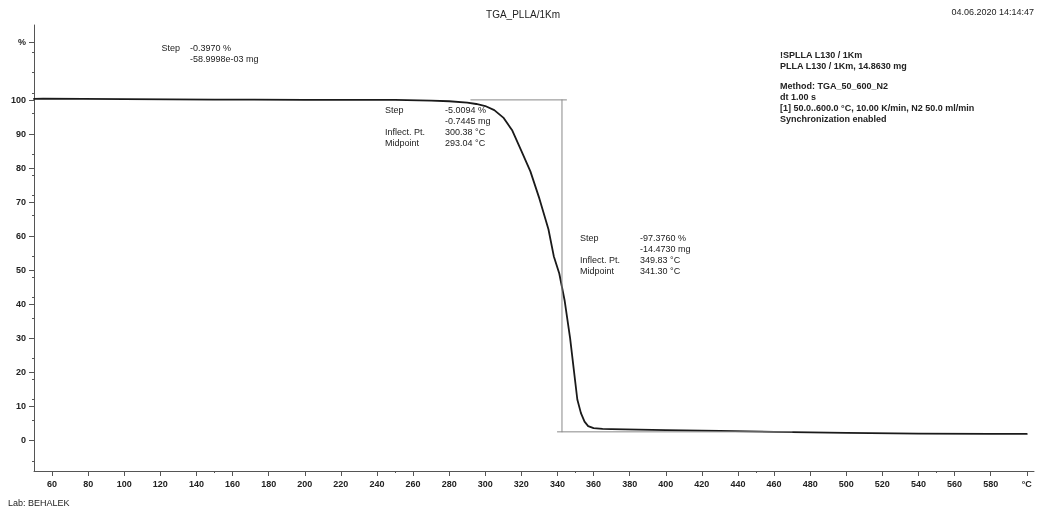 The image size is (1046, 510). I want to click on x-tick-label: 60, so click(52, 483).